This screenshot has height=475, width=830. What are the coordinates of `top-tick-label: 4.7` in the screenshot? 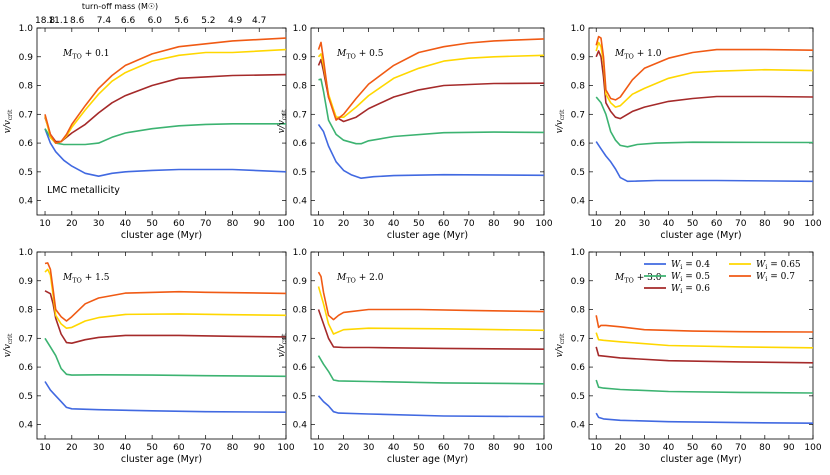 It's located at (259, 21).